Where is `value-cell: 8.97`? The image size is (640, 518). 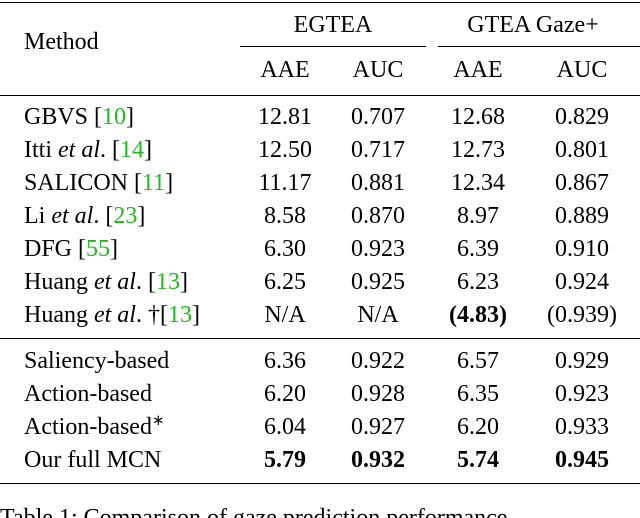
value-cell: 8.97 is located at coordinates (478, 216).